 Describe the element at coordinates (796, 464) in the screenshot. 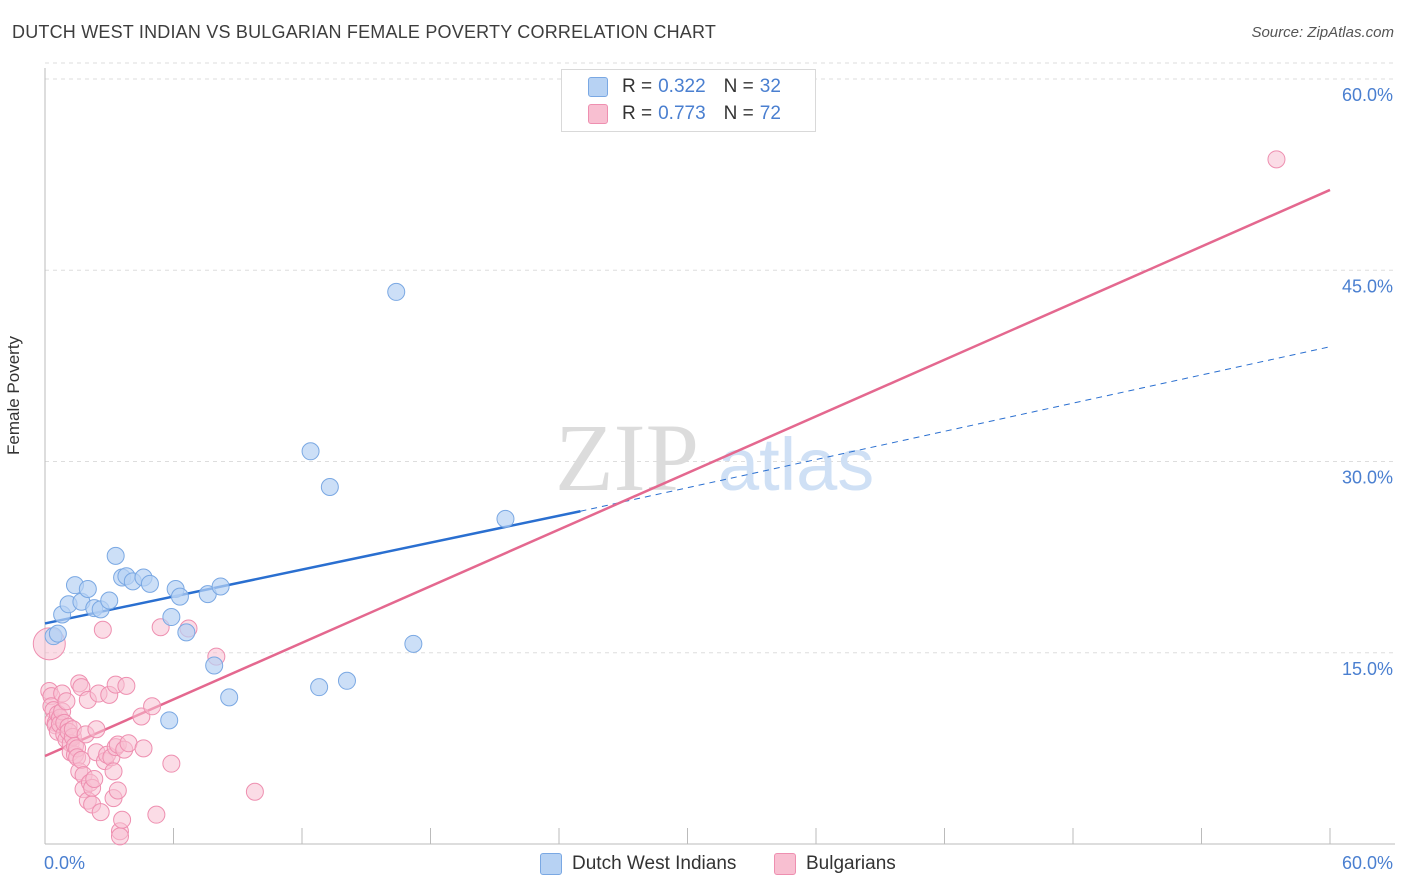

I see `watermark-atlas: atlas` at that location.